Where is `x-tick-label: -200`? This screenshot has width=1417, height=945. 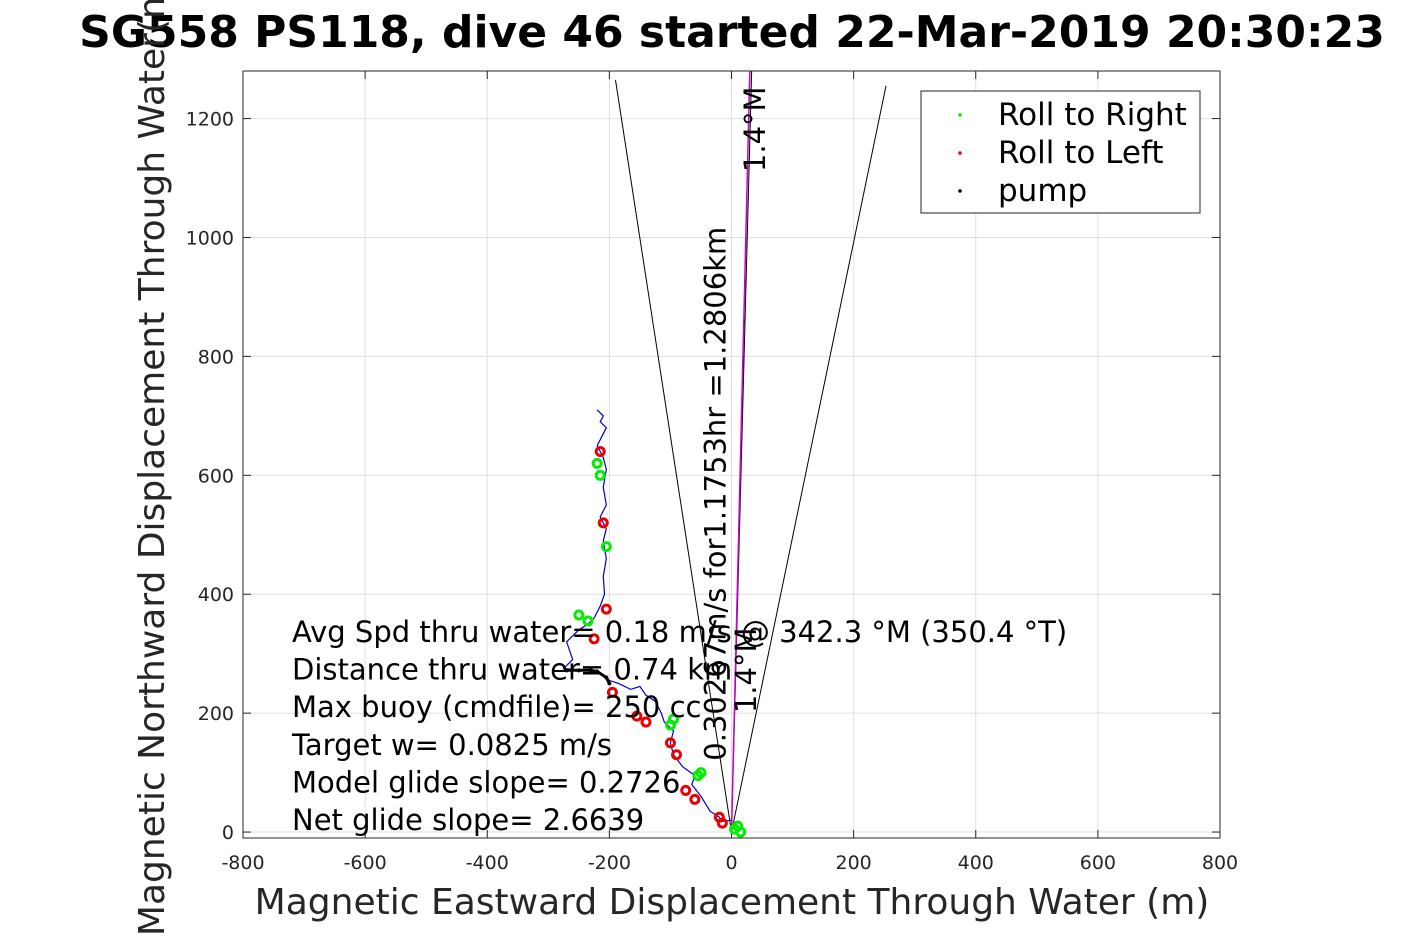 x-tick-label: -200 is located at coordinates (609, 863).